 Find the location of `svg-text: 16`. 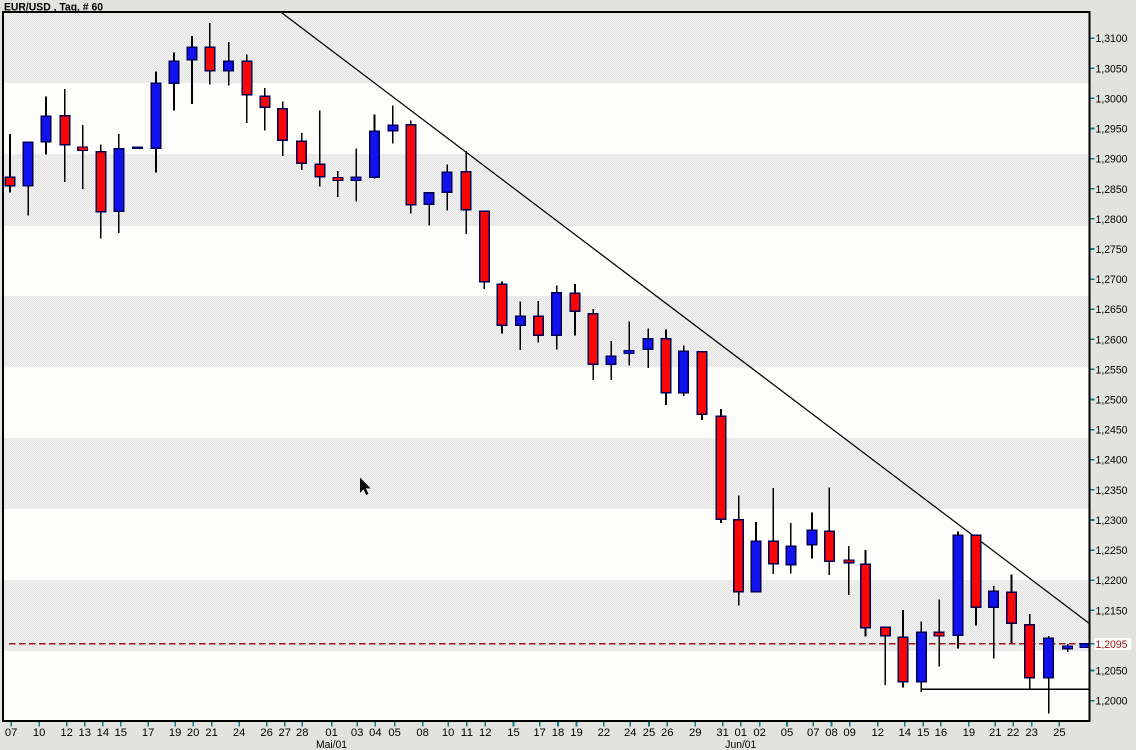

svg-text: 16 is located at coordinates (941, 733).